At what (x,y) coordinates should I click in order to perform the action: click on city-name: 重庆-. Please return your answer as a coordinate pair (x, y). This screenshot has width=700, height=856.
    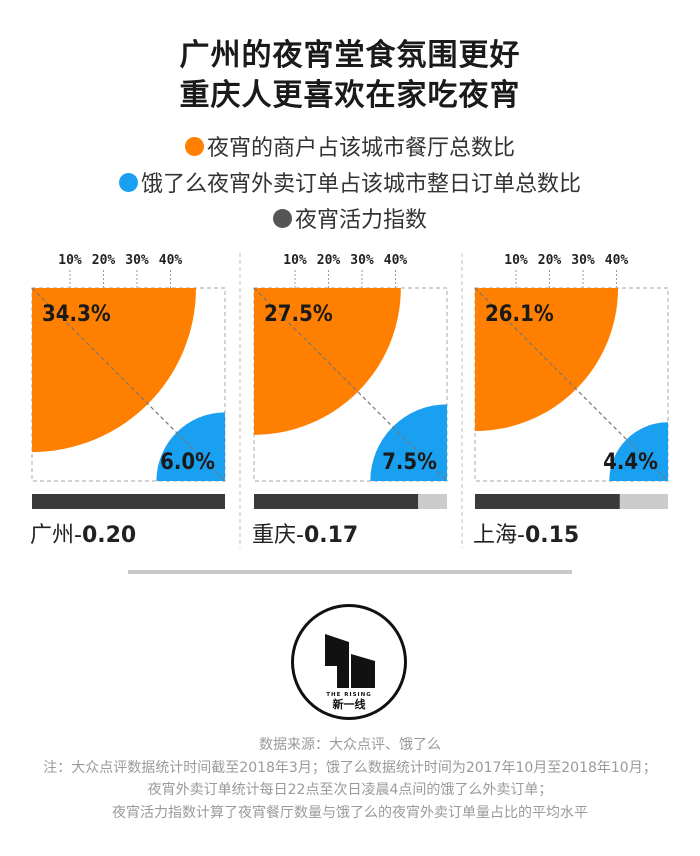
    Looking at the image, I should click on (278, 535).